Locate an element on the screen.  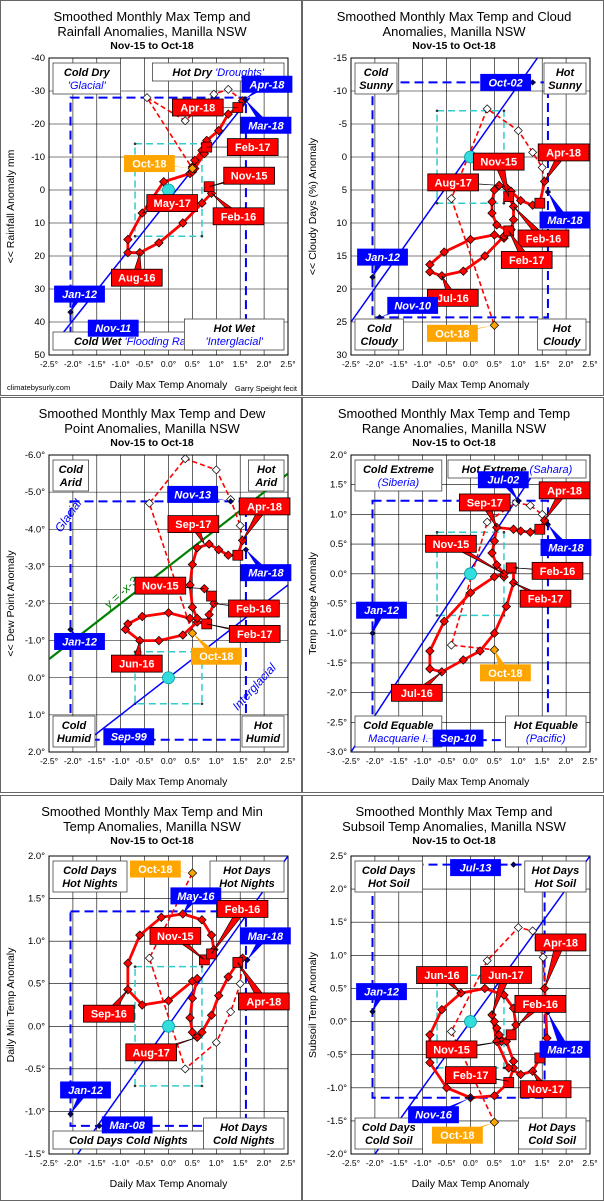
year-marker-square is located at coordinates (540, 203).